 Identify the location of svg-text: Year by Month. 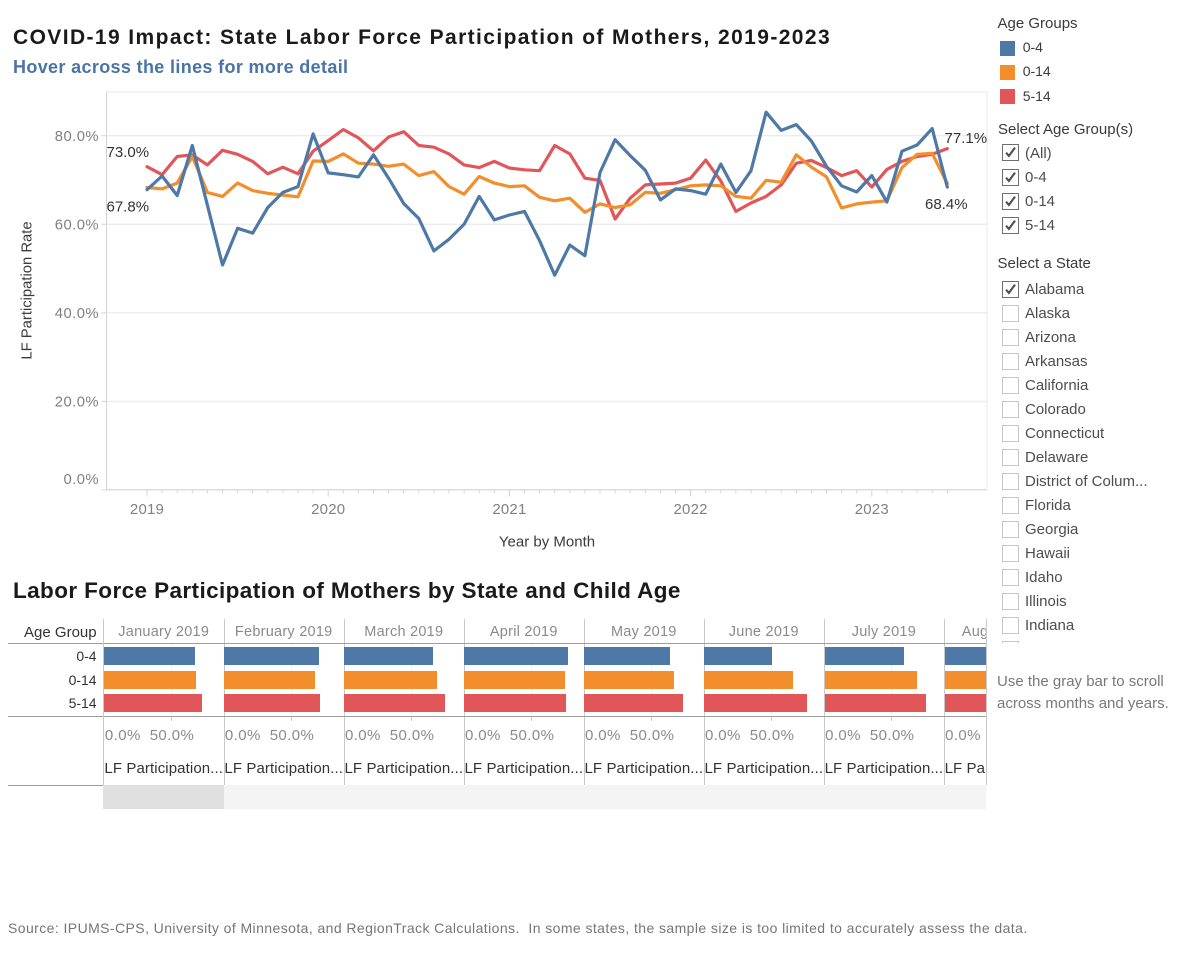
(547, 542).